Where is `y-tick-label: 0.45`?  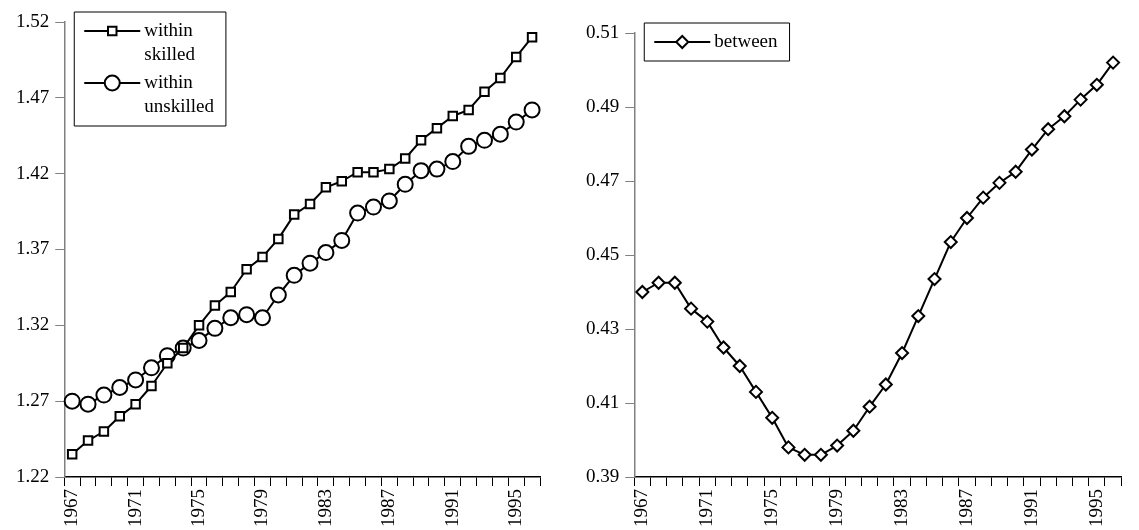 y-tick-label: 0.45 is located at coordinates (603, 253).